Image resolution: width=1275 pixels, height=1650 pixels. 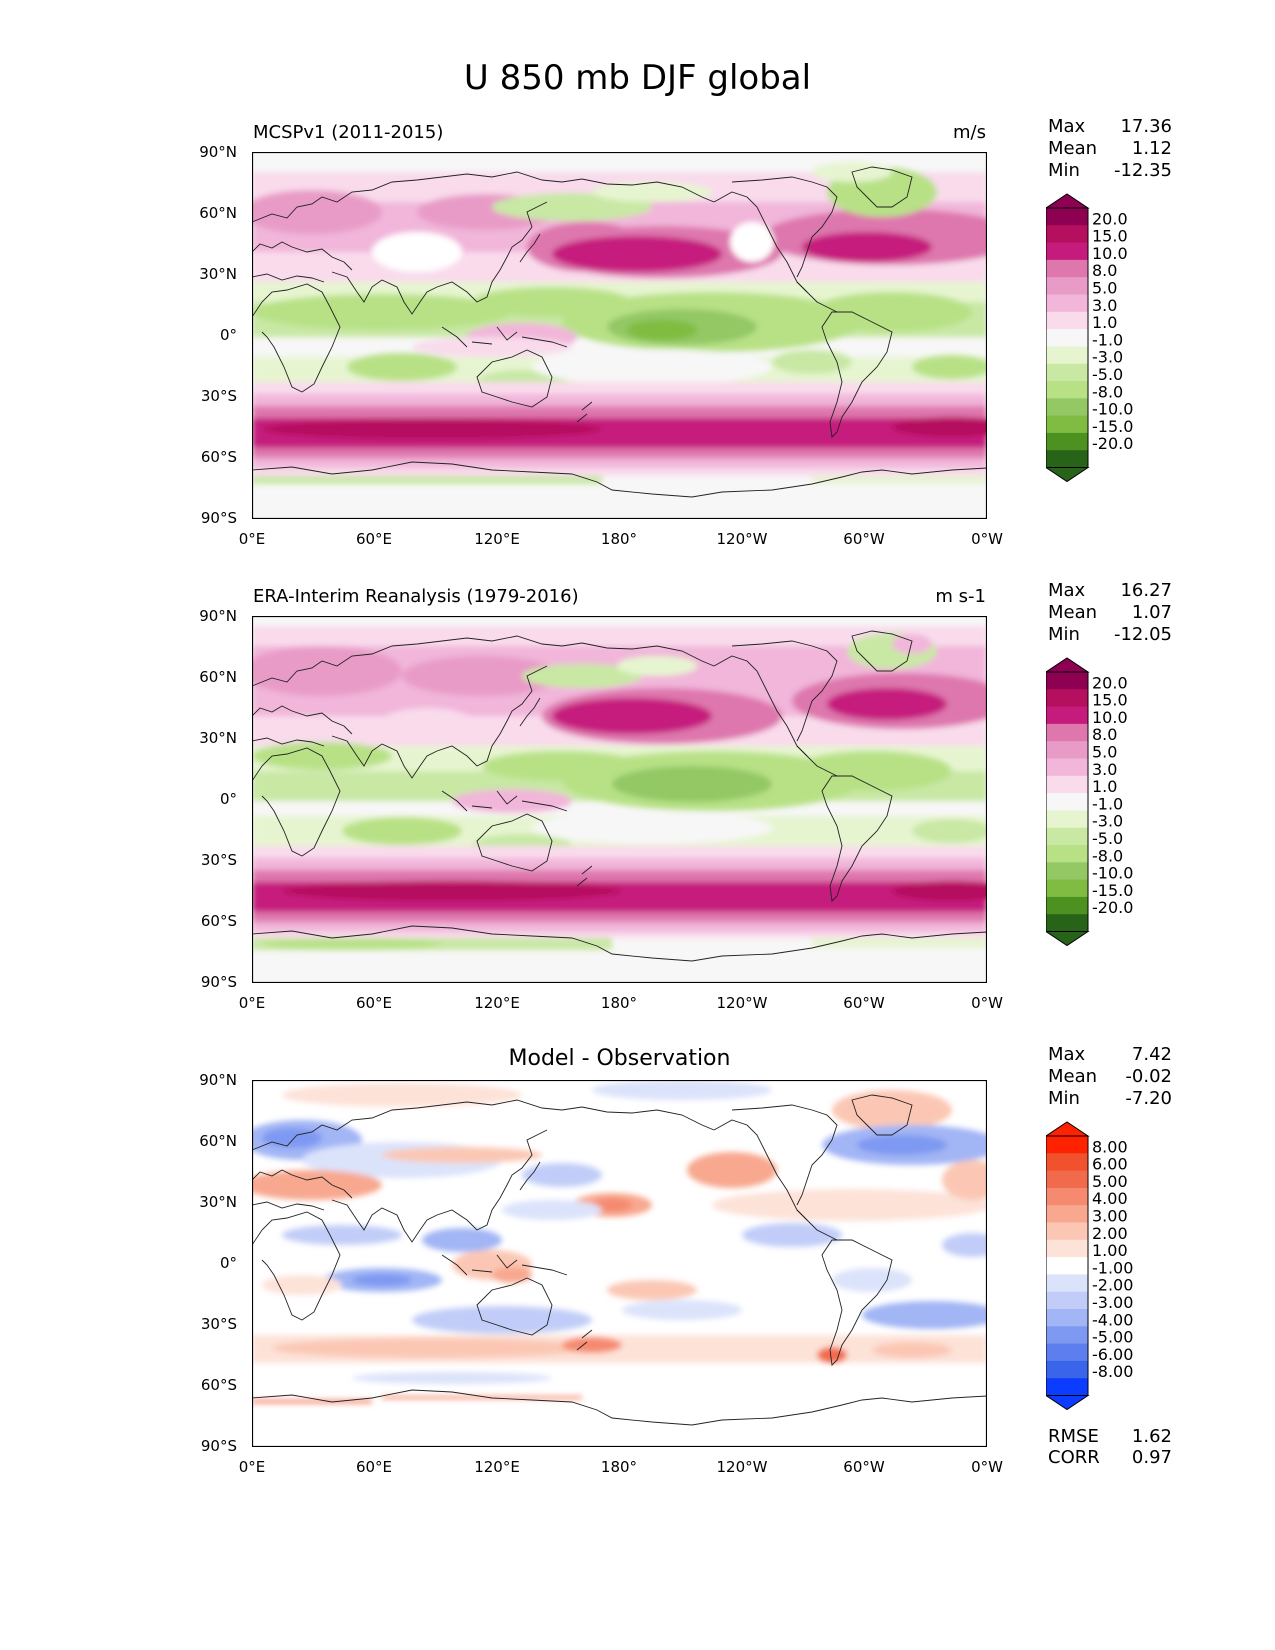 I want to click on colorbar-level-label: 10.0, so click(x=1110, y=717).